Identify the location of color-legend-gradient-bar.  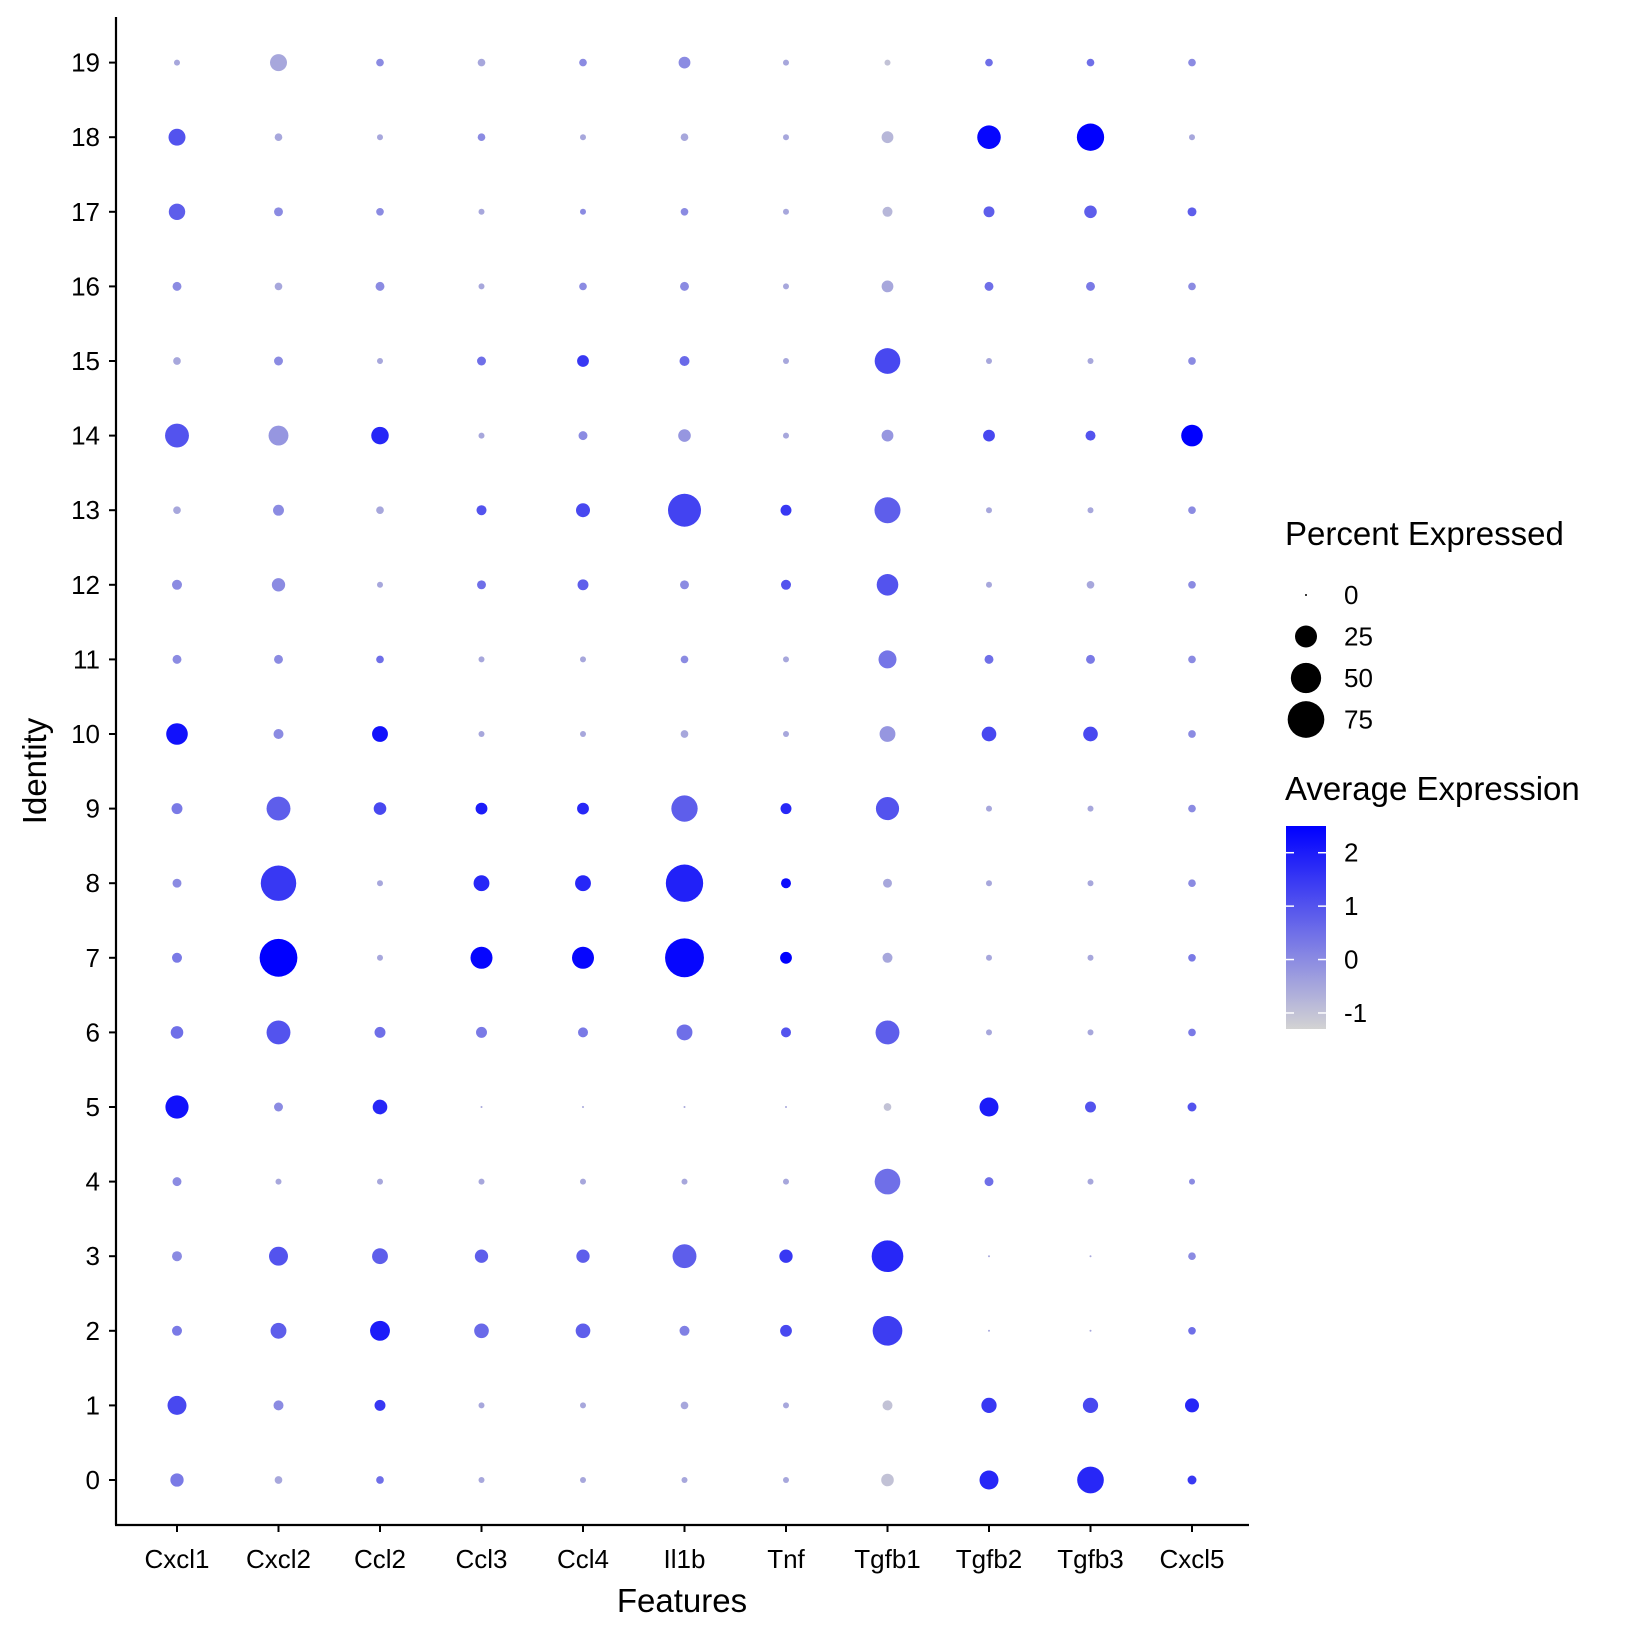
(1306, 927).